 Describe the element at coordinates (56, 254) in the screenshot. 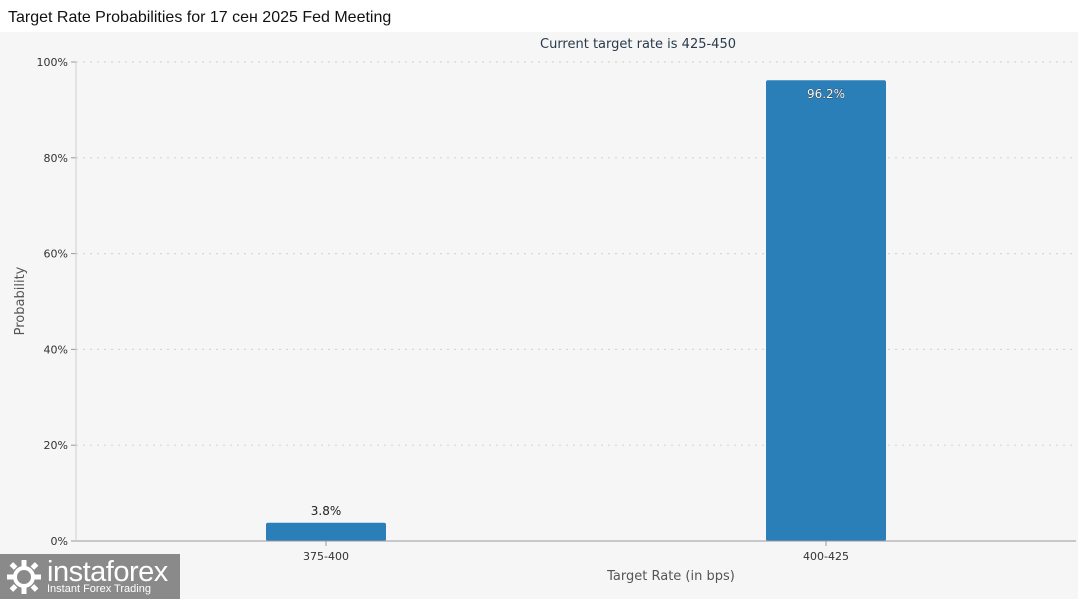

I see `y-tick-label: 60%` at that location.